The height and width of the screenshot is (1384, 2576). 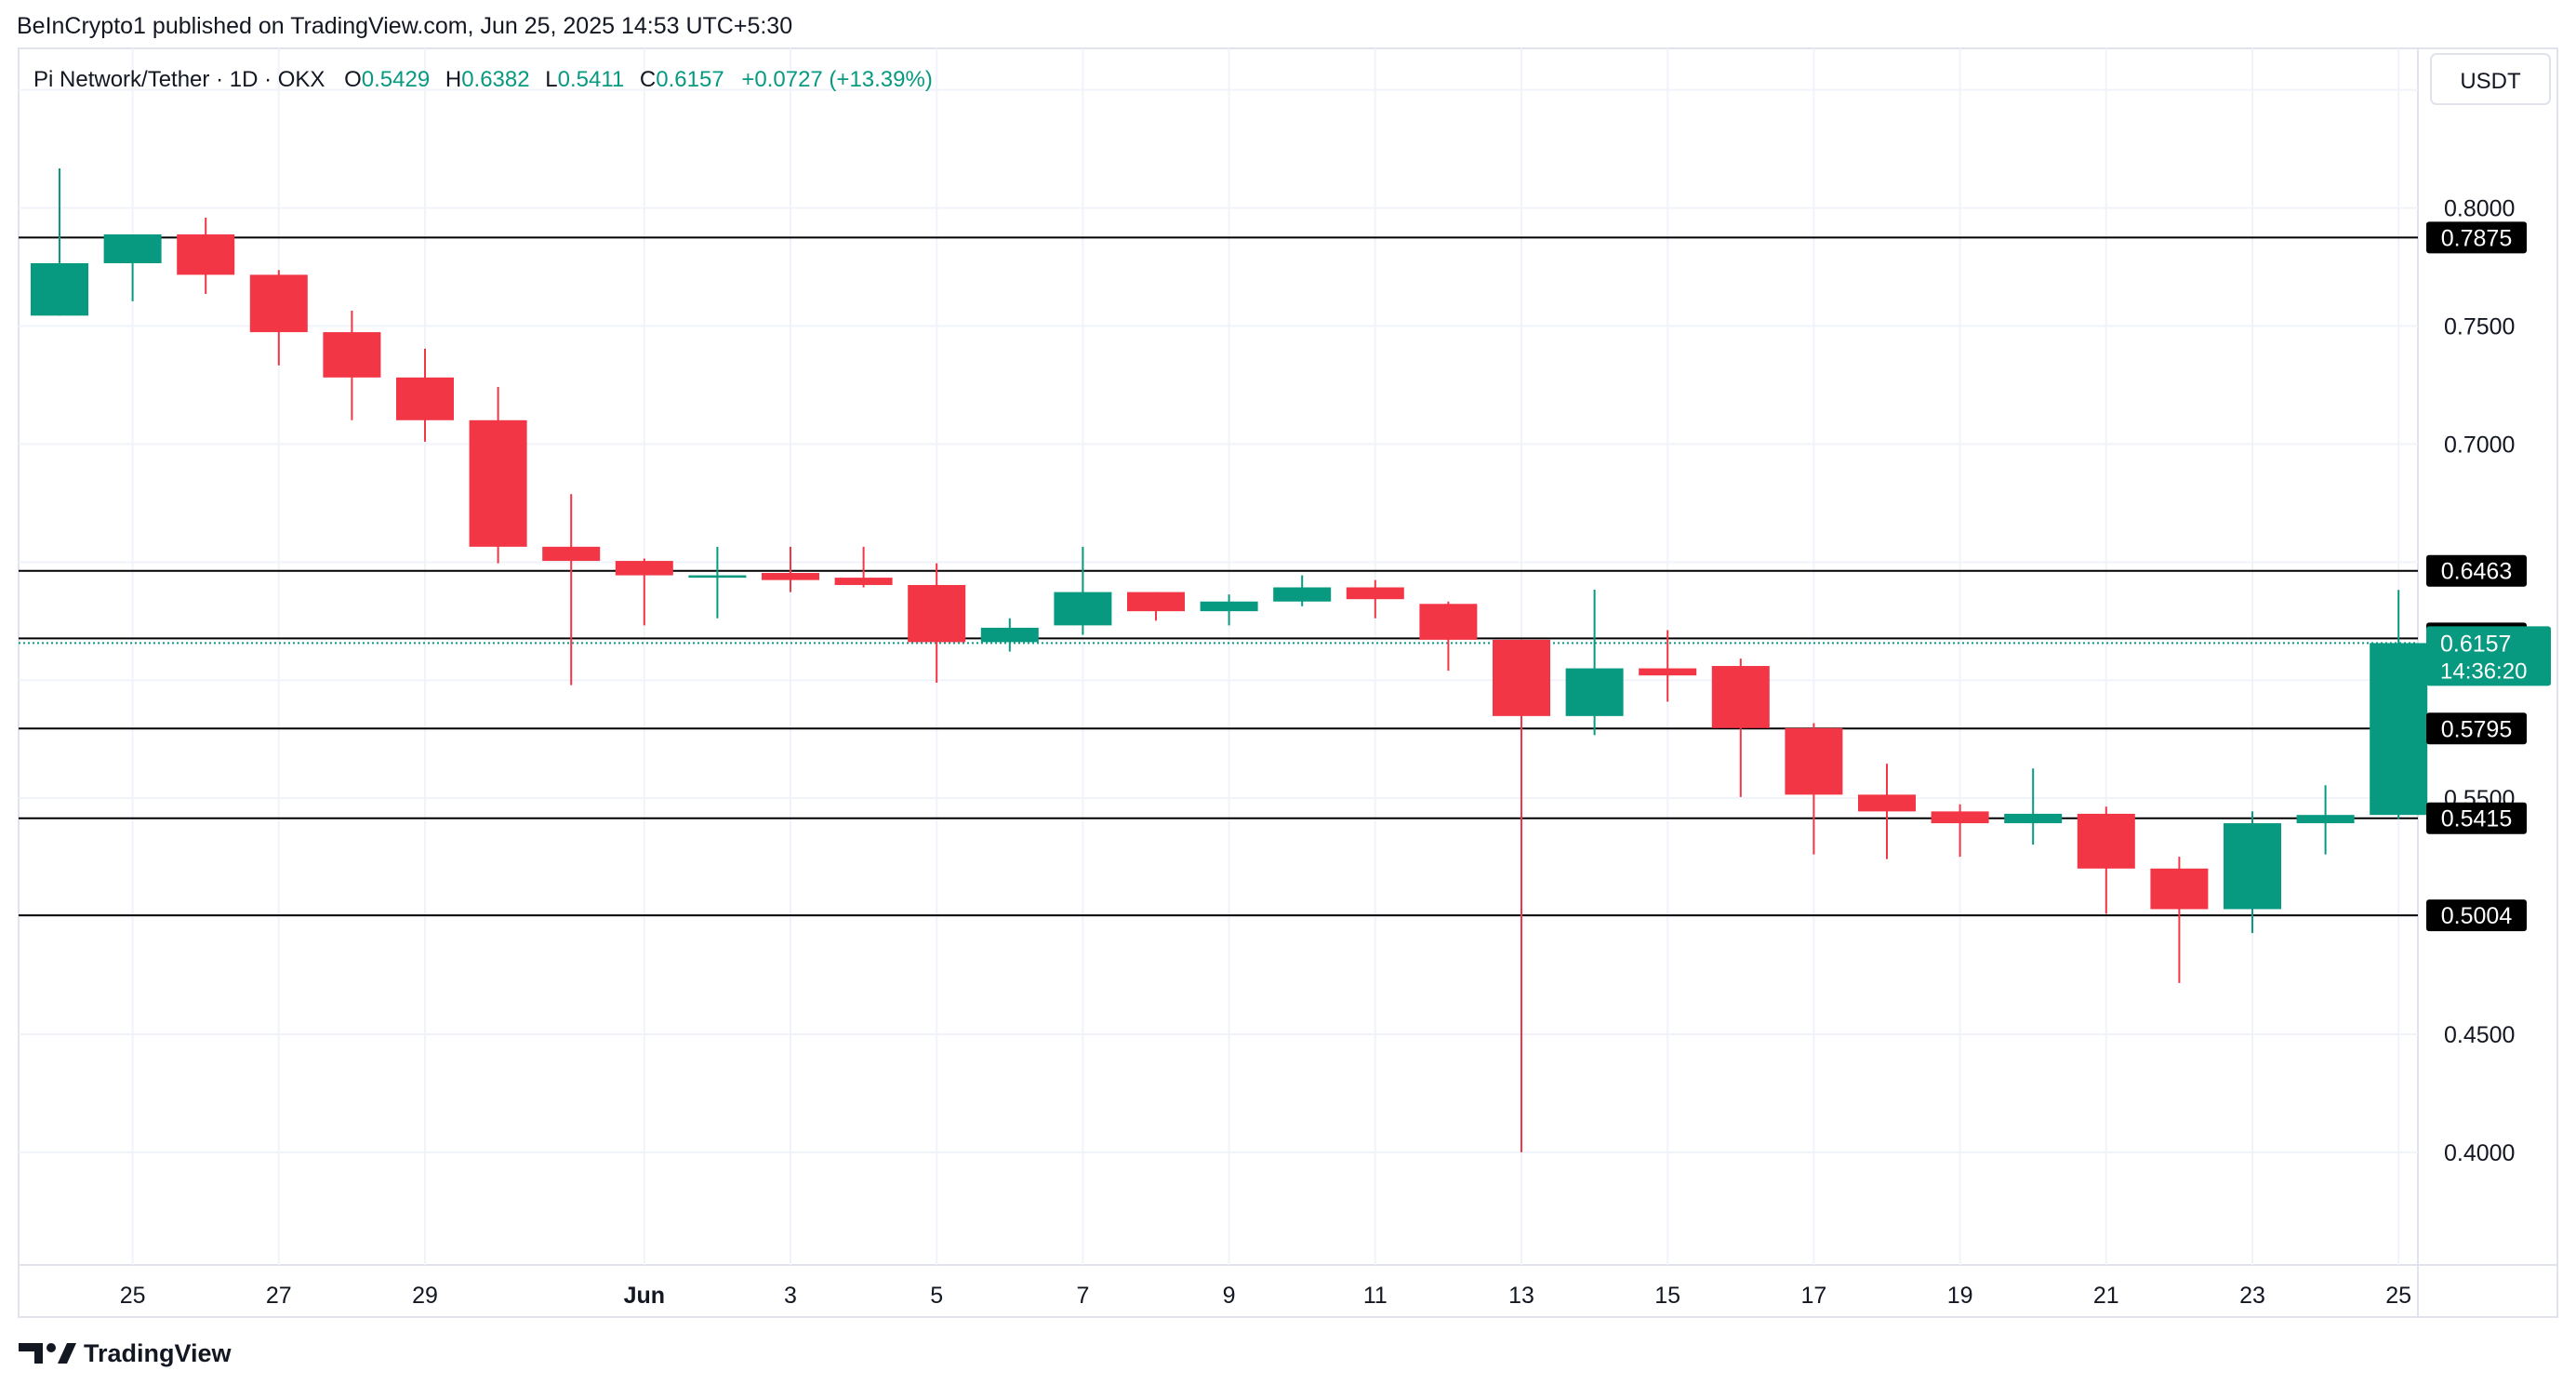 I want to click on legend-symbol: Pi Network/Tether · 1D · OKX, so click(x=179, y=79).